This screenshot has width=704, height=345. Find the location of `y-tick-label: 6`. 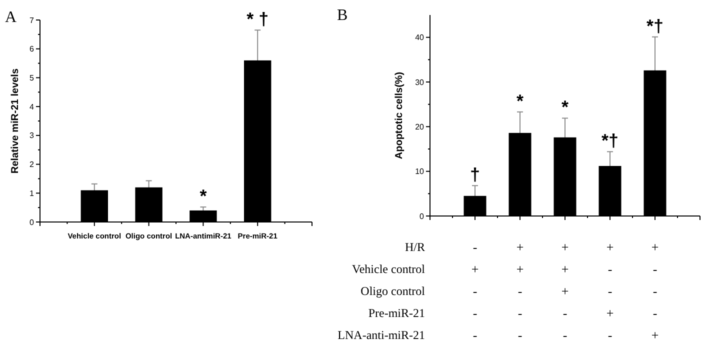

y-tick-label: 6 is located at coordinates (32, 49).